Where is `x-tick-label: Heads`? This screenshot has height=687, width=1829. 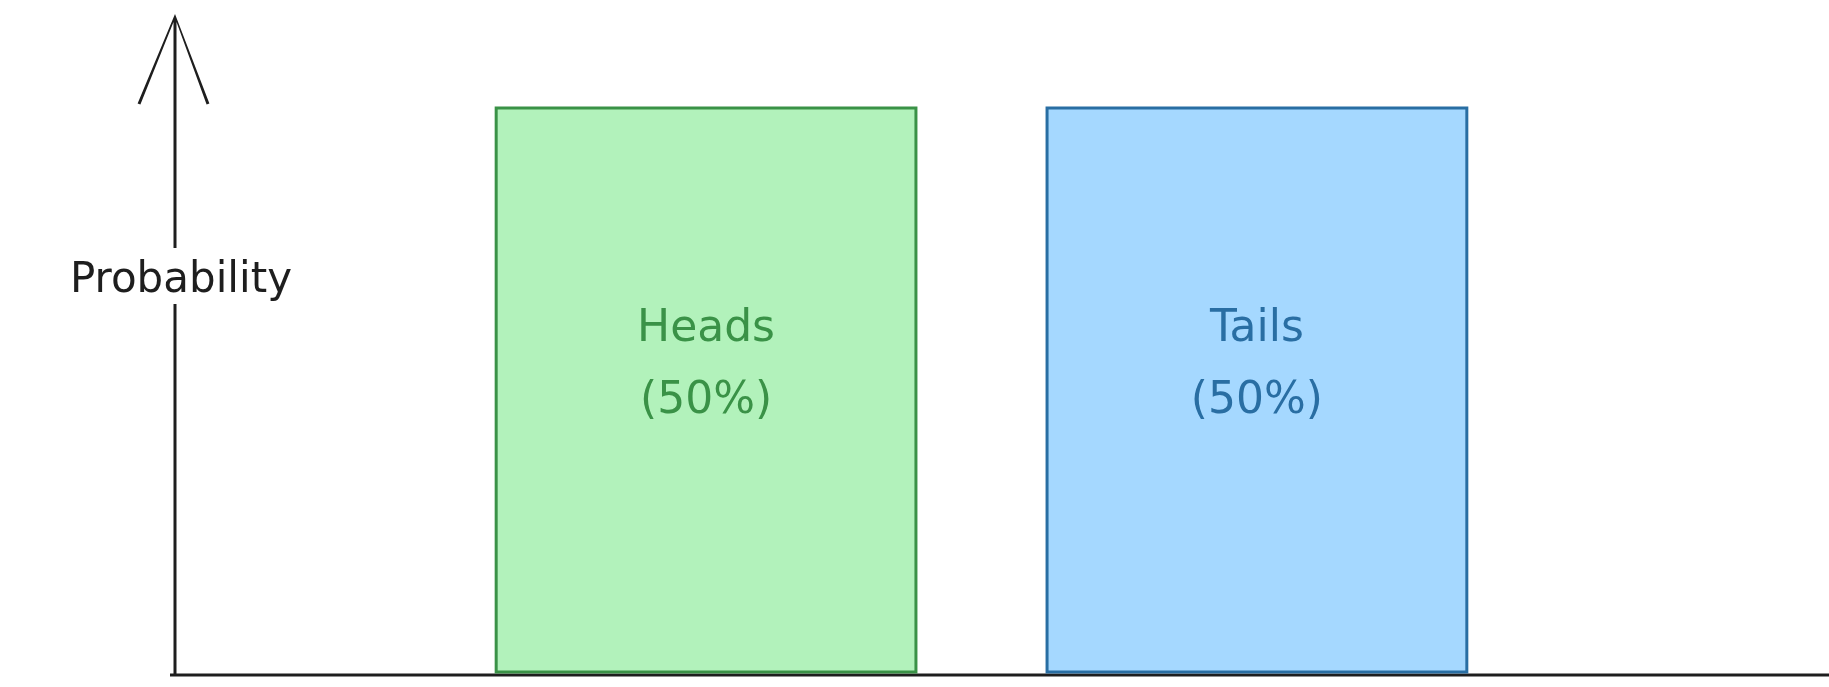
x-tick-label: Heads is located at coordinates (706, 325).